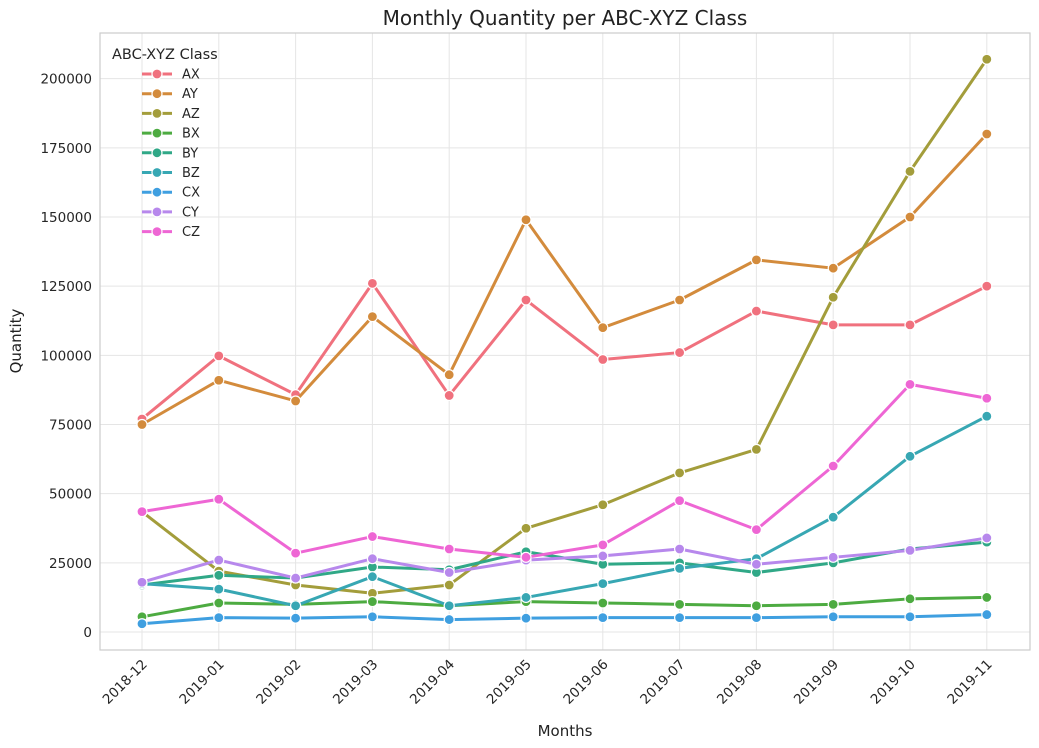  I want to click on legend-label: CY, so click(190, 212).